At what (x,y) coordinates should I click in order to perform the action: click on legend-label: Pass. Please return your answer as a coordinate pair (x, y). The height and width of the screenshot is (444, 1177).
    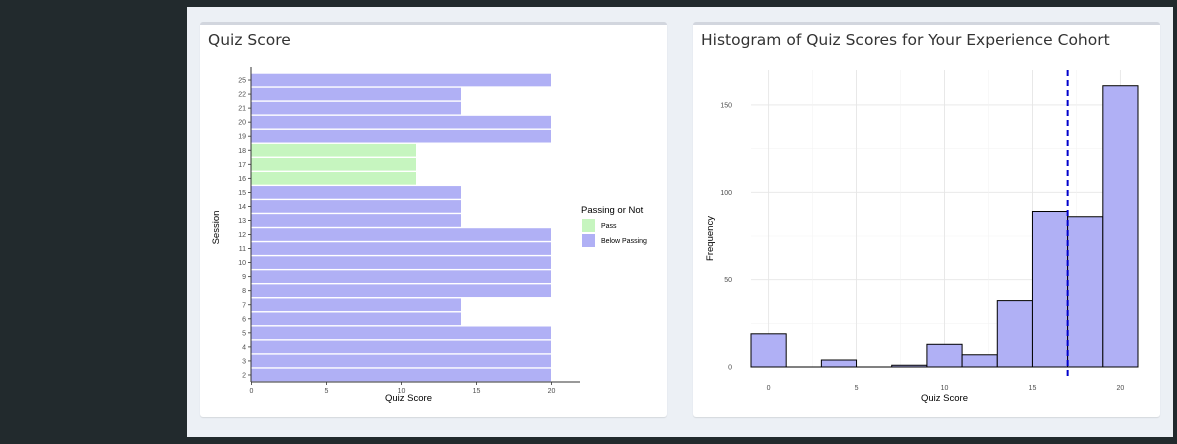
    Looking at the image, I should click on (609, 226).